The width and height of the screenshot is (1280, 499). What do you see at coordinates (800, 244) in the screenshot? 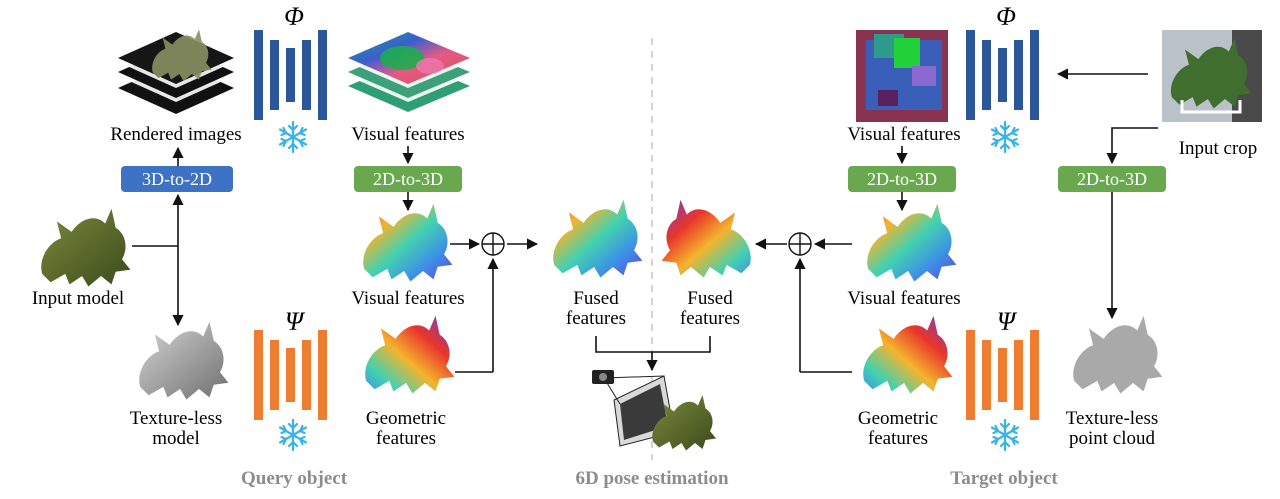
I see `sum-node-right` at bounding box center [800, 244].